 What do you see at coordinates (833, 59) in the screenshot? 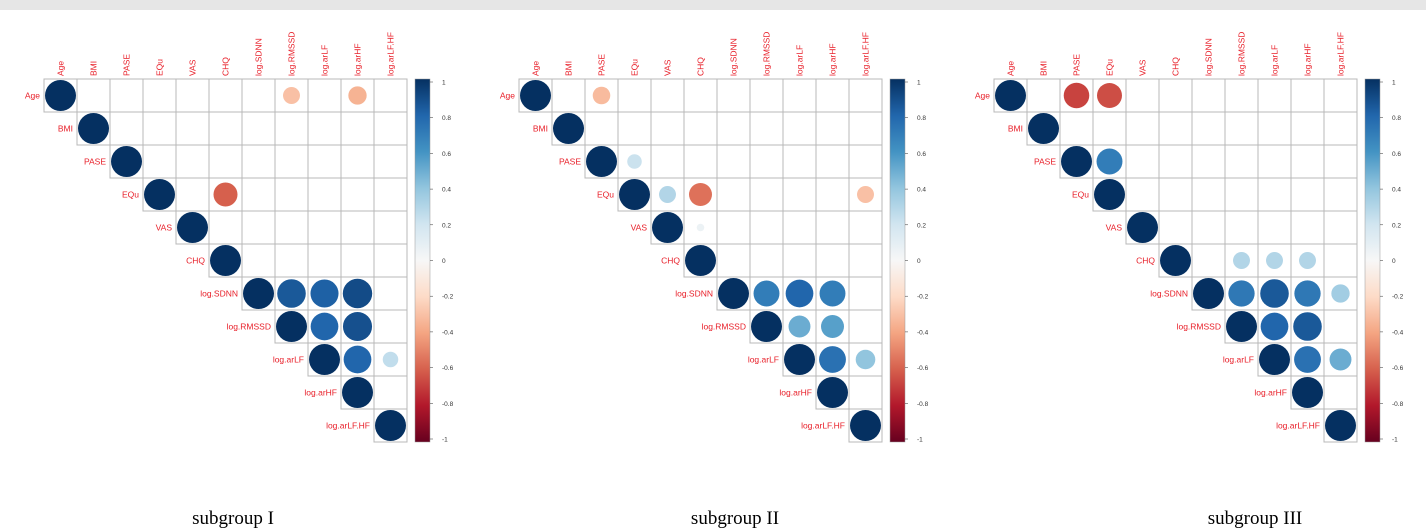
I see `column-label: log.arHF` at bounding box center [833, 59].